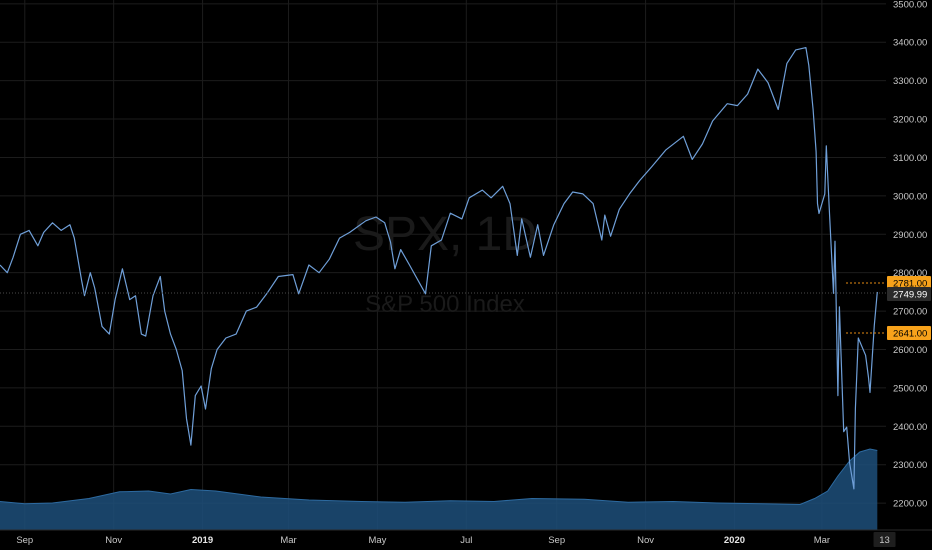  I want to click on y-tick-label: 2200.00, so click(910, 504).